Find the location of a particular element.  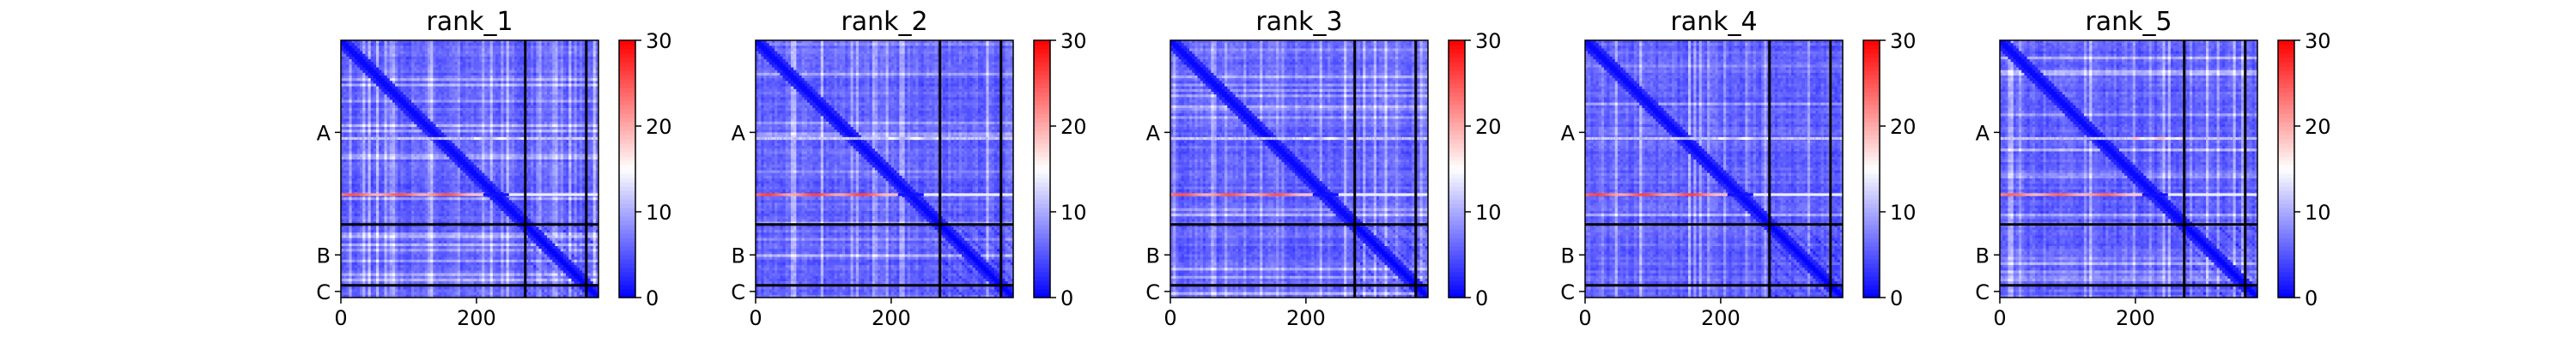

chart-title: rank_3 is located at coordinates (1298, 22).